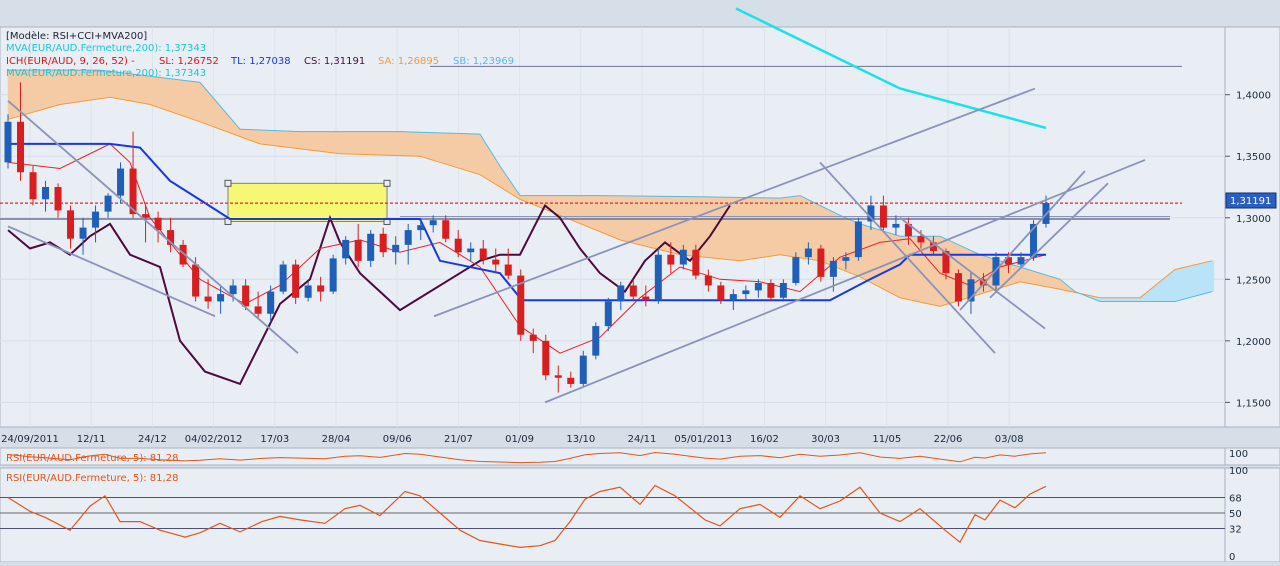 The height and width of the screenshot is (566, 1280). Describe the element at coordinates (92, 458) in the screenshot. I see `rsi-mini-legend: RSI(EUR/AUD.Fermeture, 5): 81,28` at that location.